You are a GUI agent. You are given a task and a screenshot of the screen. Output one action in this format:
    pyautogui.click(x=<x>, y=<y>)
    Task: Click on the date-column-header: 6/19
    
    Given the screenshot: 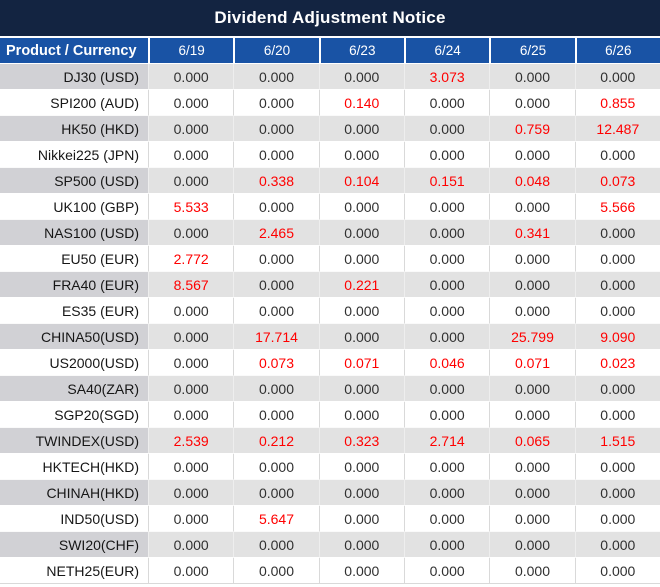 What is the action you would take?
    pyautogui.click(x=191, y=51)
    